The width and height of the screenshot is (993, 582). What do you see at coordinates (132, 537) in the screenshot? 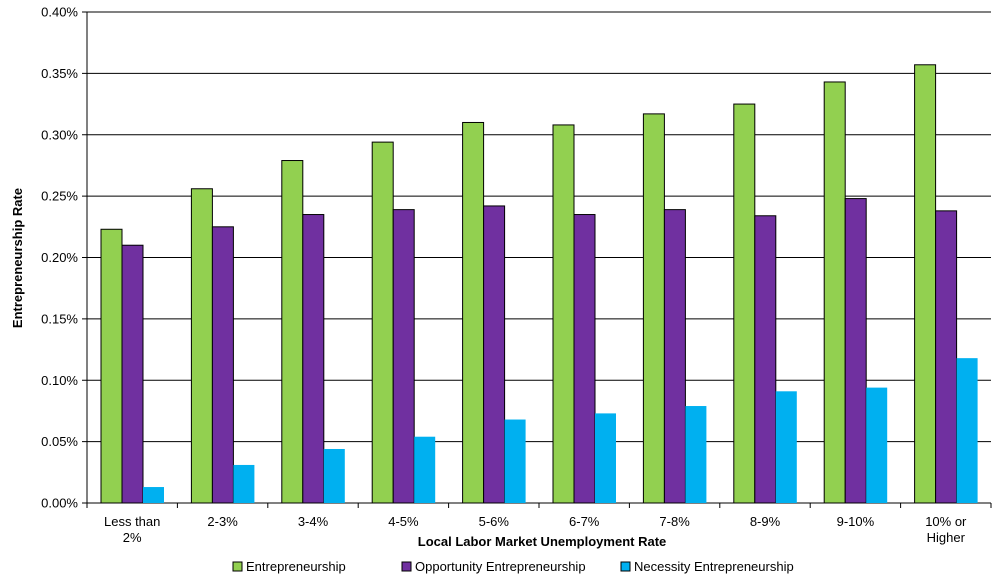
I see `x-category-label: 2%` at bounding box center [132, 537].